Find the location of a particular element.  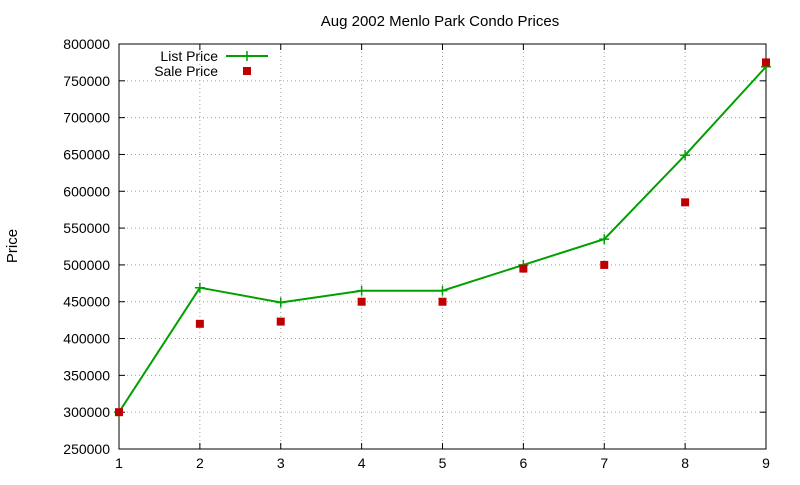

x-tick-label: 5 is located at coordinates (443, 463).